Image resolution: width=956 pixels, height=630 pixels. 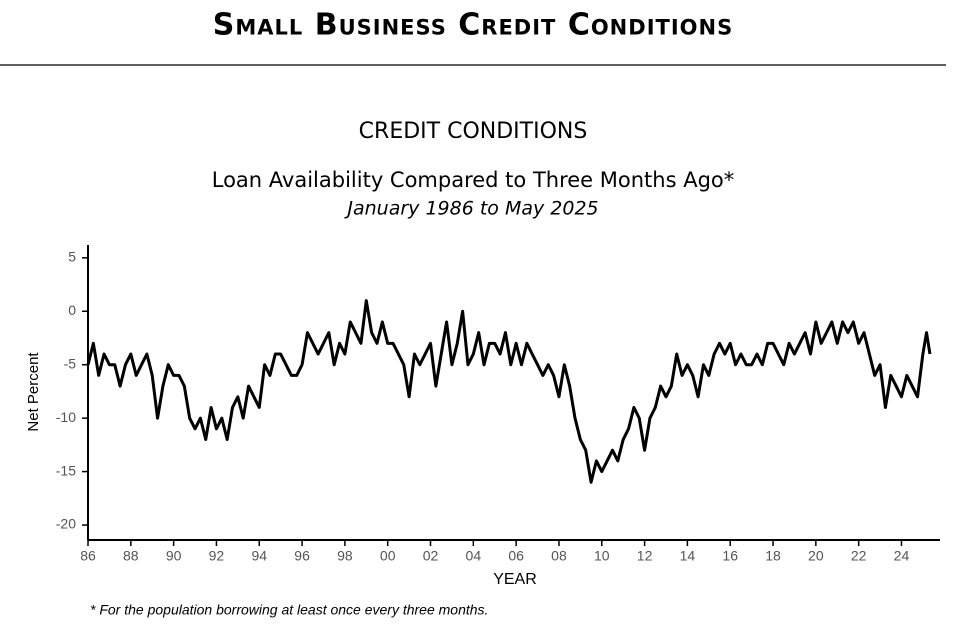 I want to click on x-tick-label: 18, so click(x=773, y=556).